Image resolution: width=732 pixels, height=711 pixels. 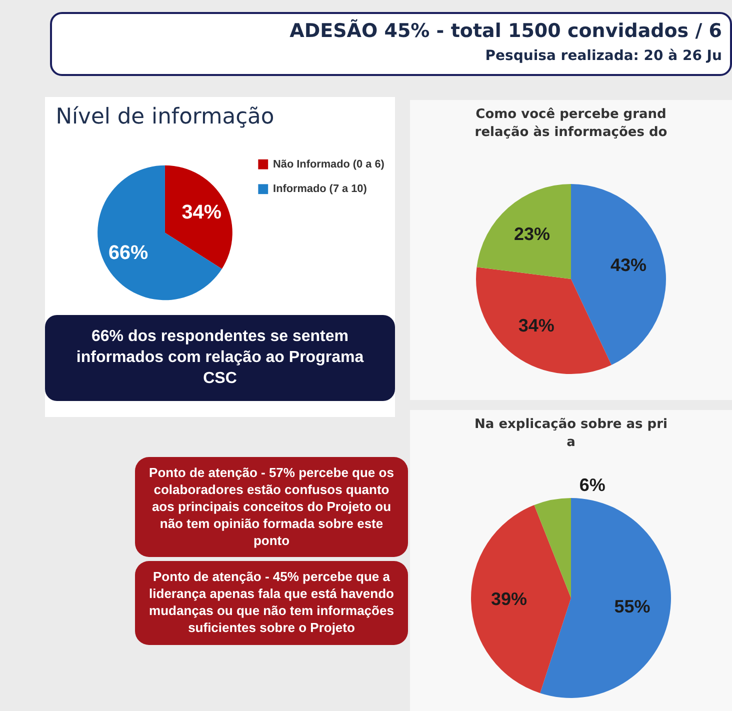 I want to click on data-label: 23%, so click(x=532, y=234).